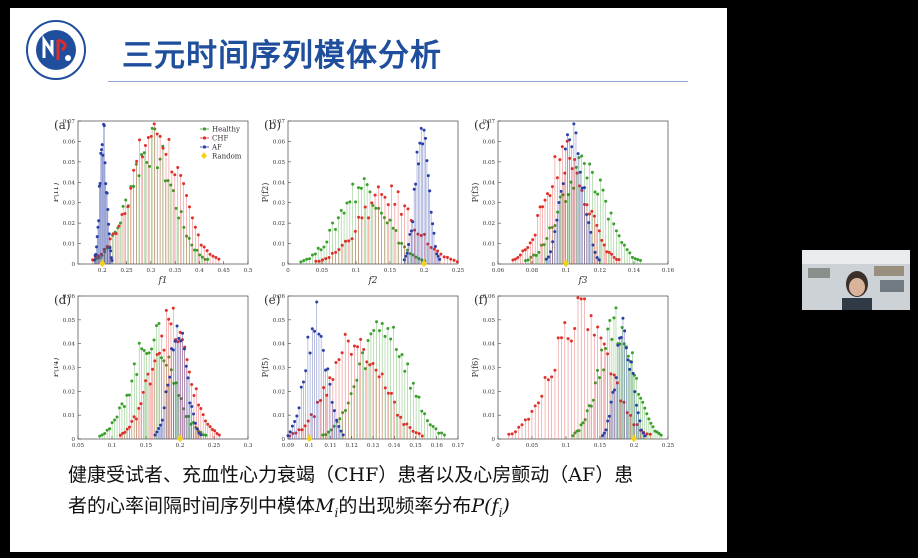  Describe the element at coordinates (279, 345) in the screenshot. I see `y-tick-label: 0.04` at that location.